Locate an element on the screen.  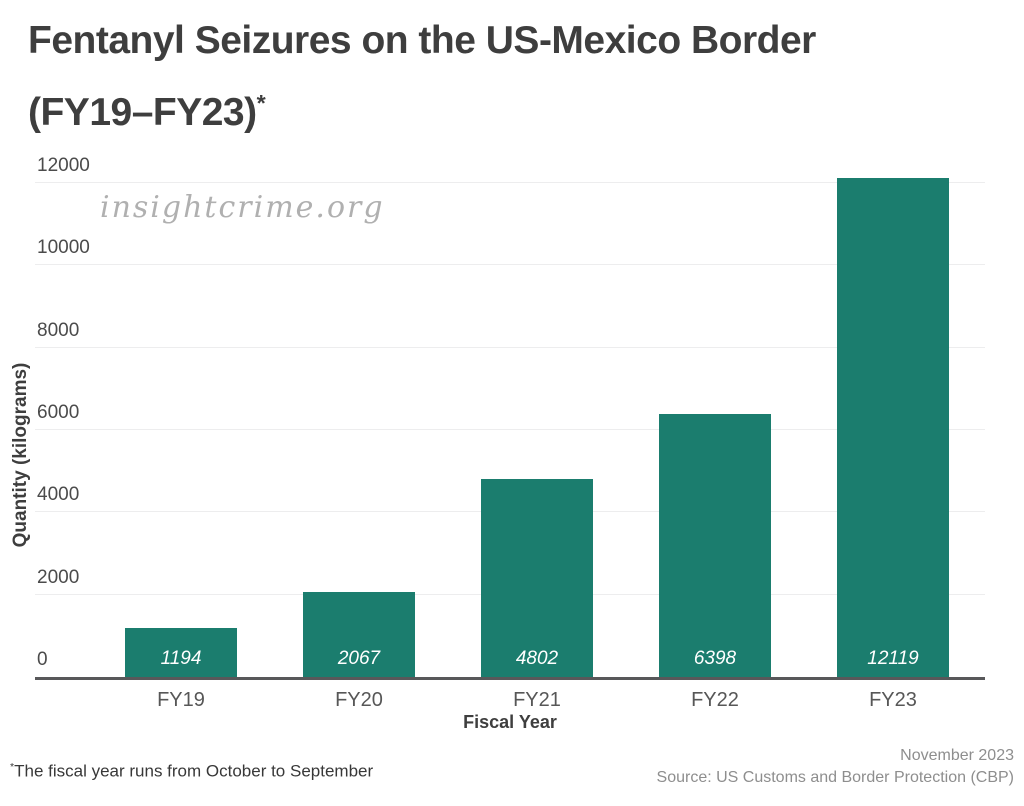
bar-fy23: 12119 is located at coordinates (893, 427).